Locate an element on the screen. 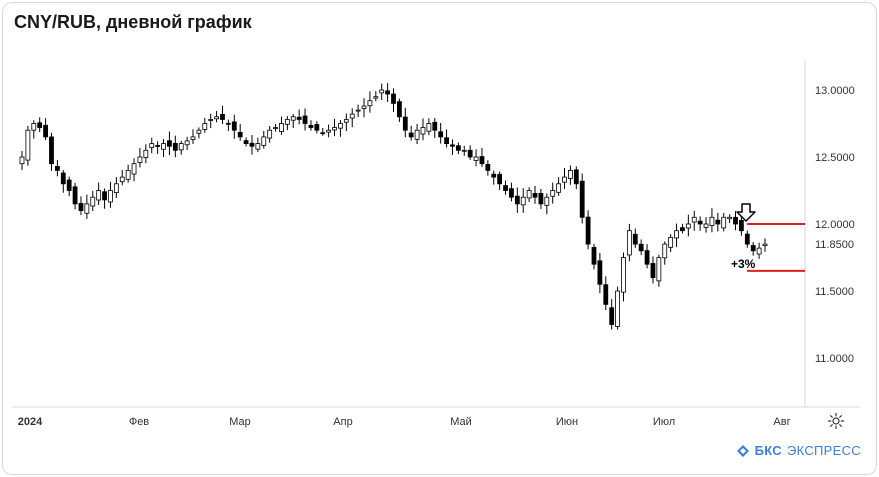 Image resolution: width=879 pixels, height=477 pixels. levels-group is located at coordinates (776, 247).